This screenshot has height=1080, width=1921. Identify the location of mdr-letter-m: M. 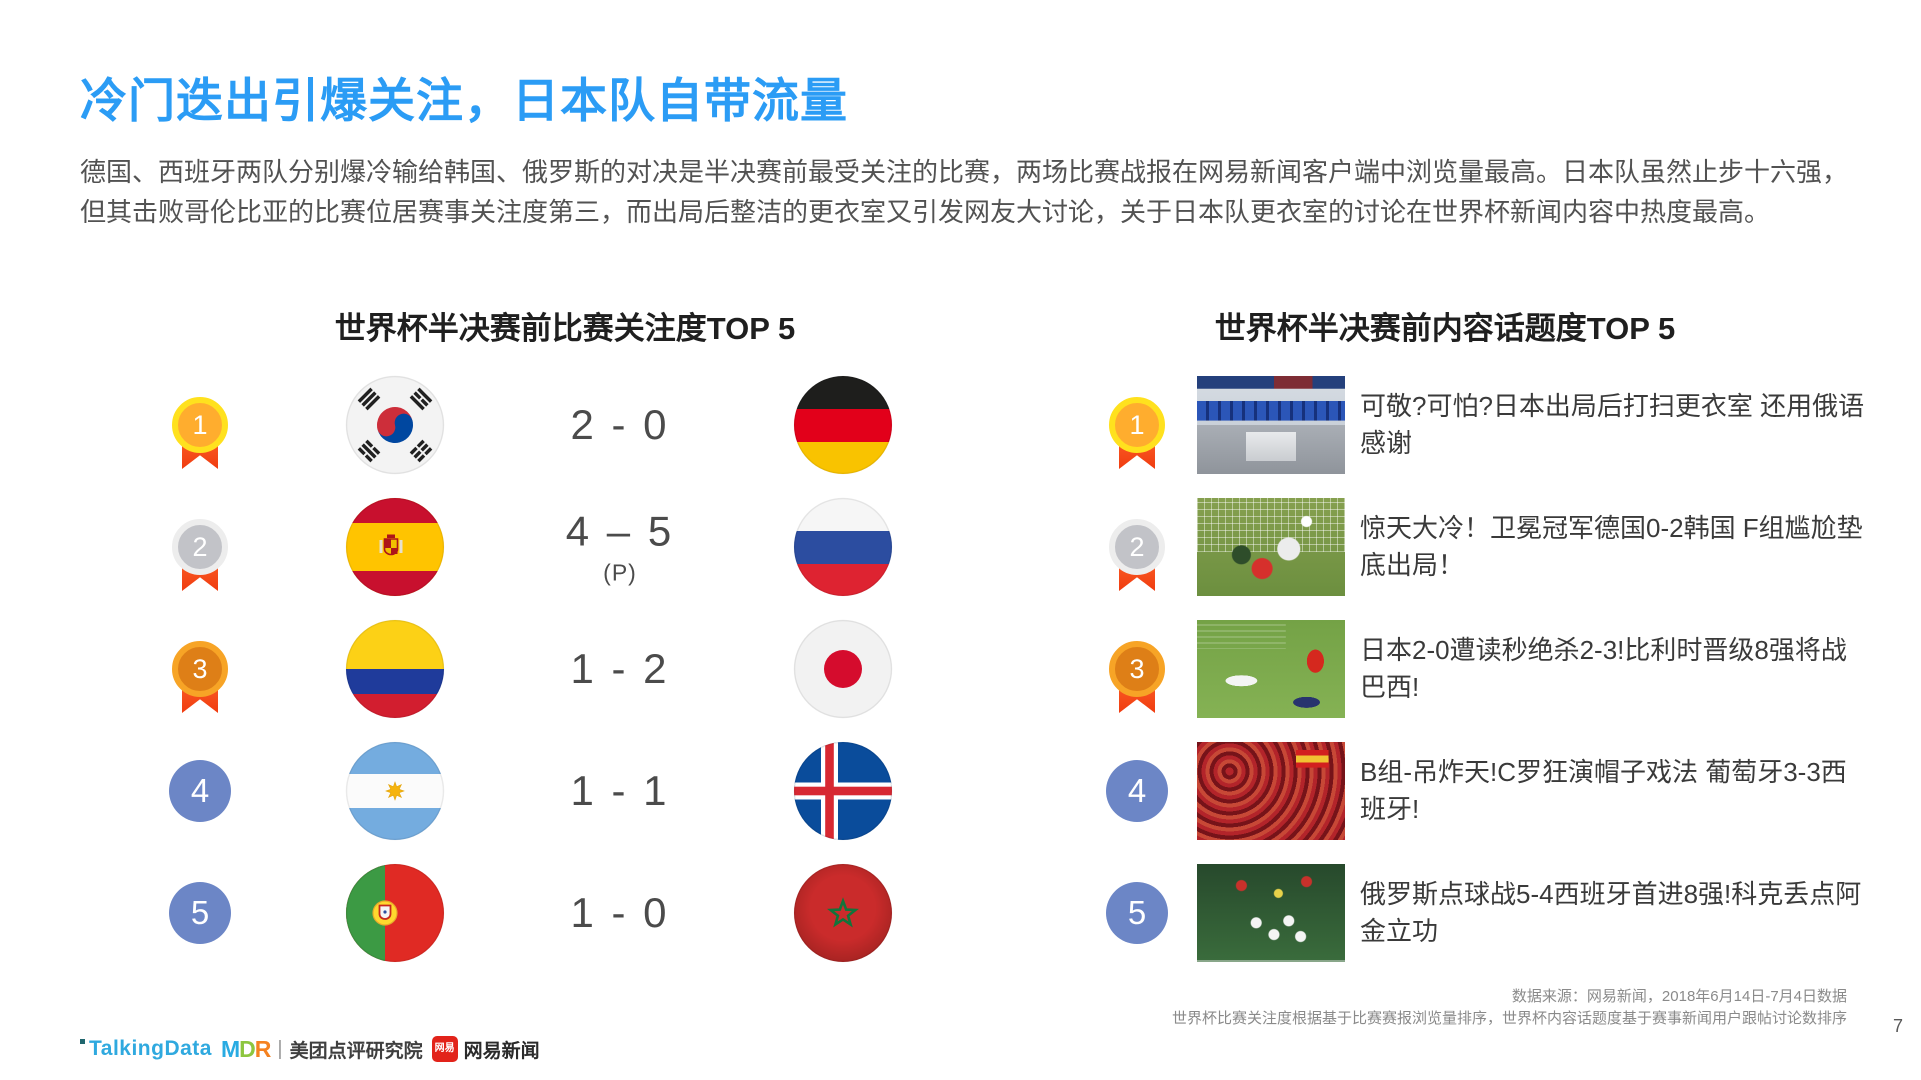
(230, 1048).